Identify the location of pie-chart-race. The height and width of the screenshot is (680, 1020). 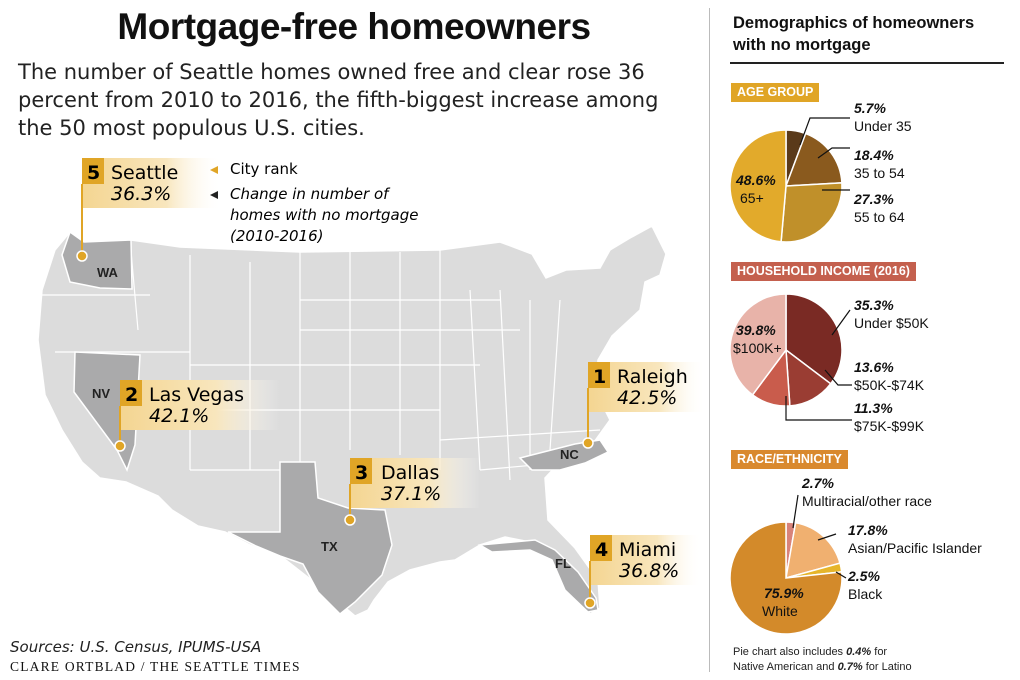
(786, 578).